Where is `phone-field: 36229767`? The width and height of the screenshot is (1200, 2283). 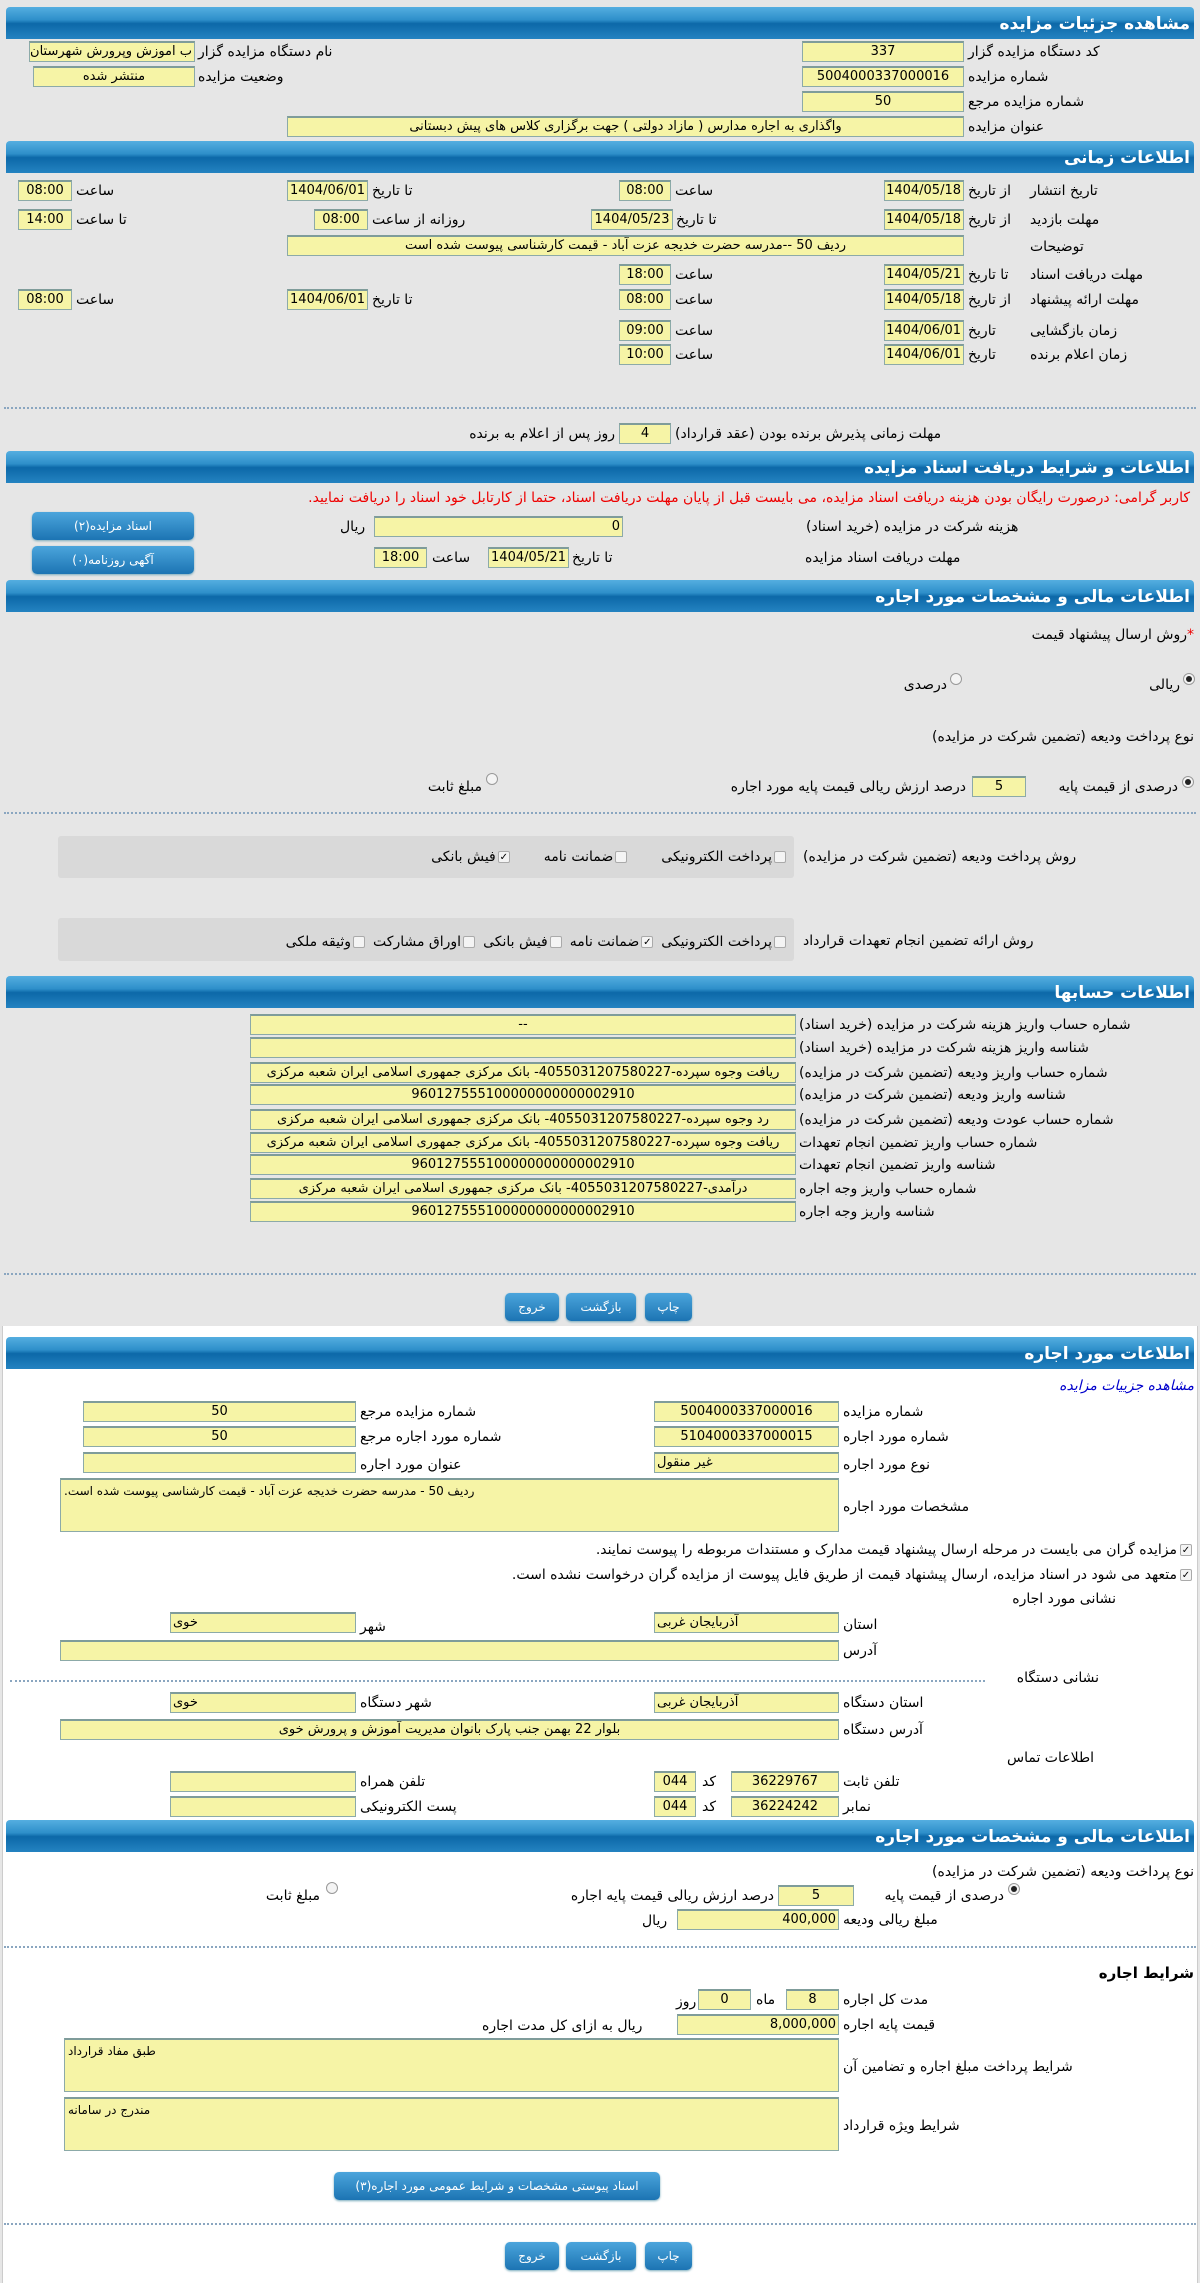
phone-field: 36229767 is located at coordinates (785, 1781).